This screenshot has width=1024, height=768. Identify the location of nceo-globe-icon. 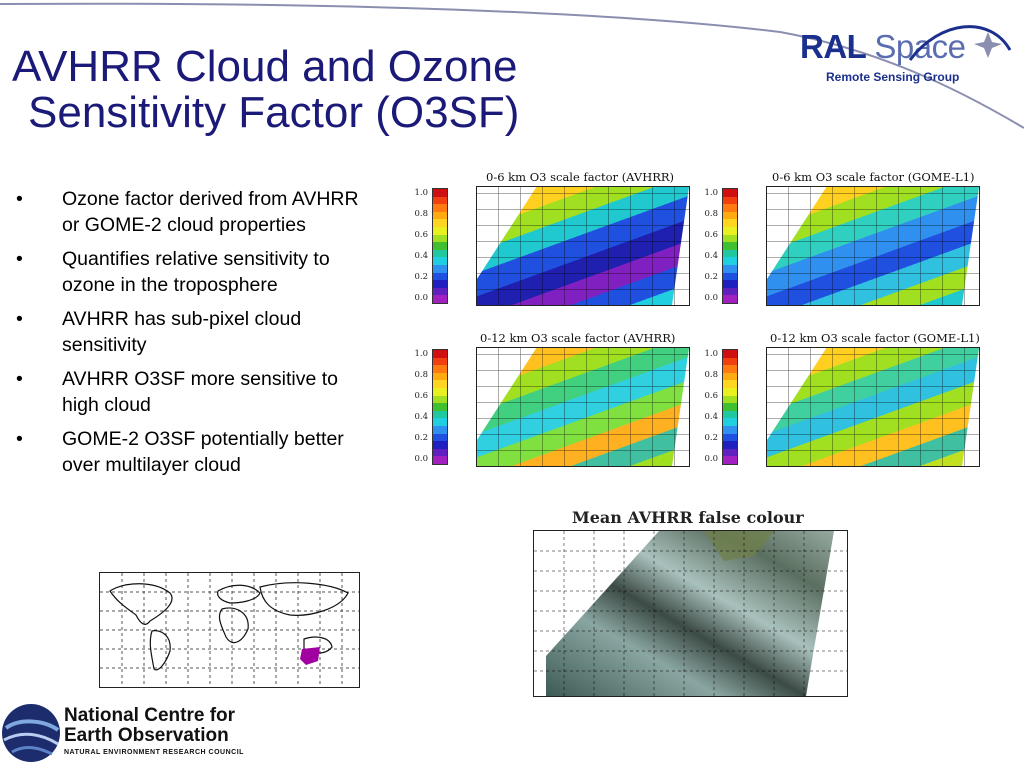
(31, 733).